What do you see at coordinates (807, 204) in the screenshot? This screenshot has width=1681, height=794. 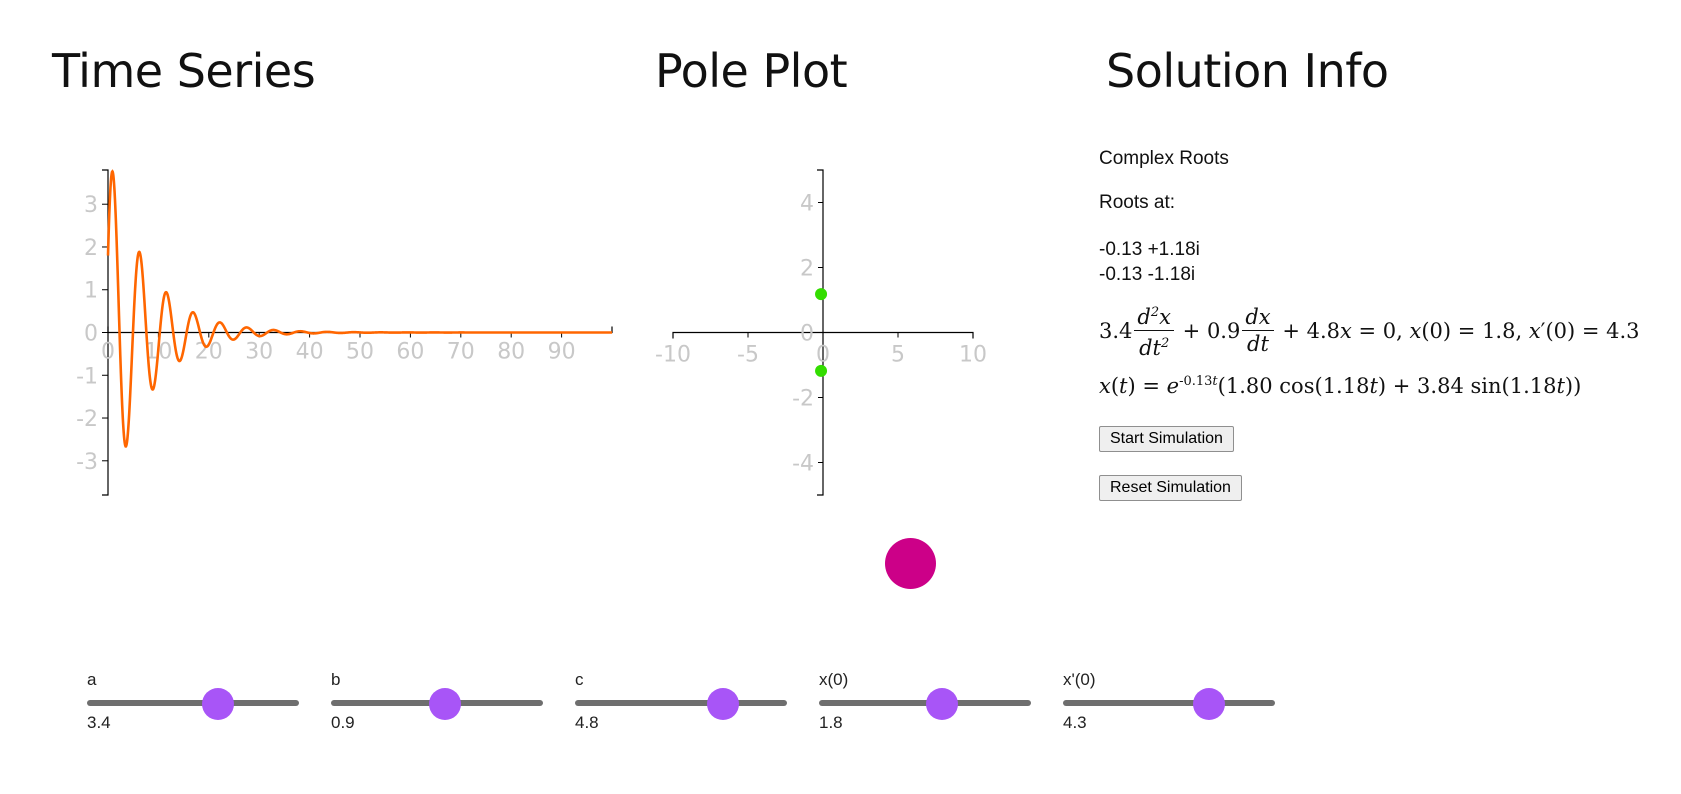 I see `y-tick-label: 4` at bounding box center [807, 204].